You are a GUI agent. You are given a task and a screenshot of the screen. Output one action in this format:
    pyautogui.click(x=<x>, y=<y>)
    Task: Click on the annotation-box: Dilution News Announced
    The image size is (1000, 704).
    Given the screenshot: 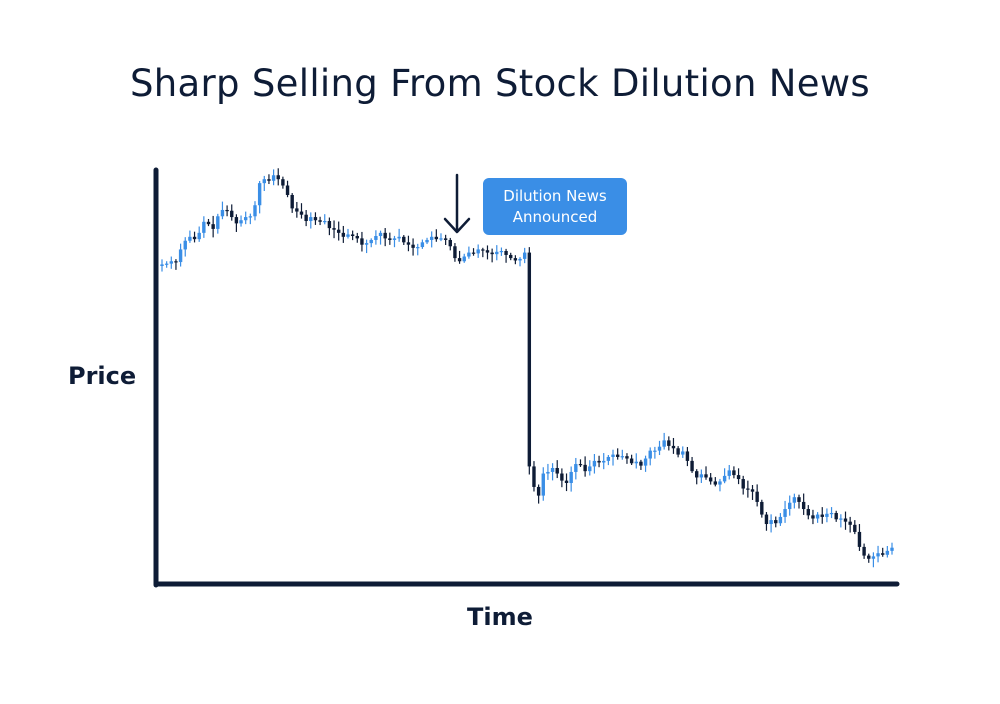 What is the action you would take?
    pyautogui.click(x=555, y=206)
    